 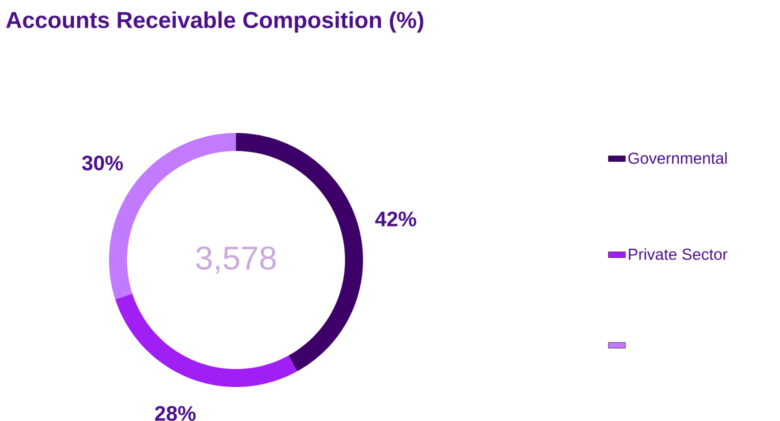 I want to click on legend-label: Private Sector, so click(x=678, y=254).